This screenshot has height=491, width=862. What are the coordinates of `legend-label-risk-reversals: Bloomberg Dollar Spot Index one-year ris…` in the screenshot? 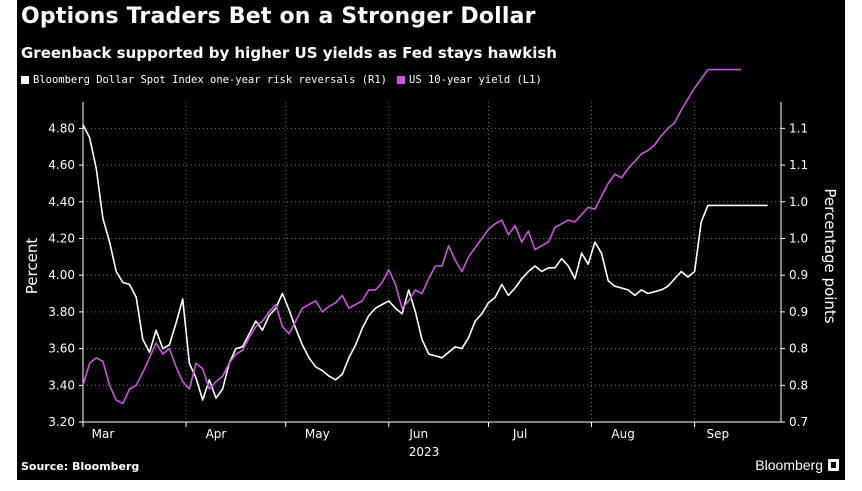 It's located at (210, 80).